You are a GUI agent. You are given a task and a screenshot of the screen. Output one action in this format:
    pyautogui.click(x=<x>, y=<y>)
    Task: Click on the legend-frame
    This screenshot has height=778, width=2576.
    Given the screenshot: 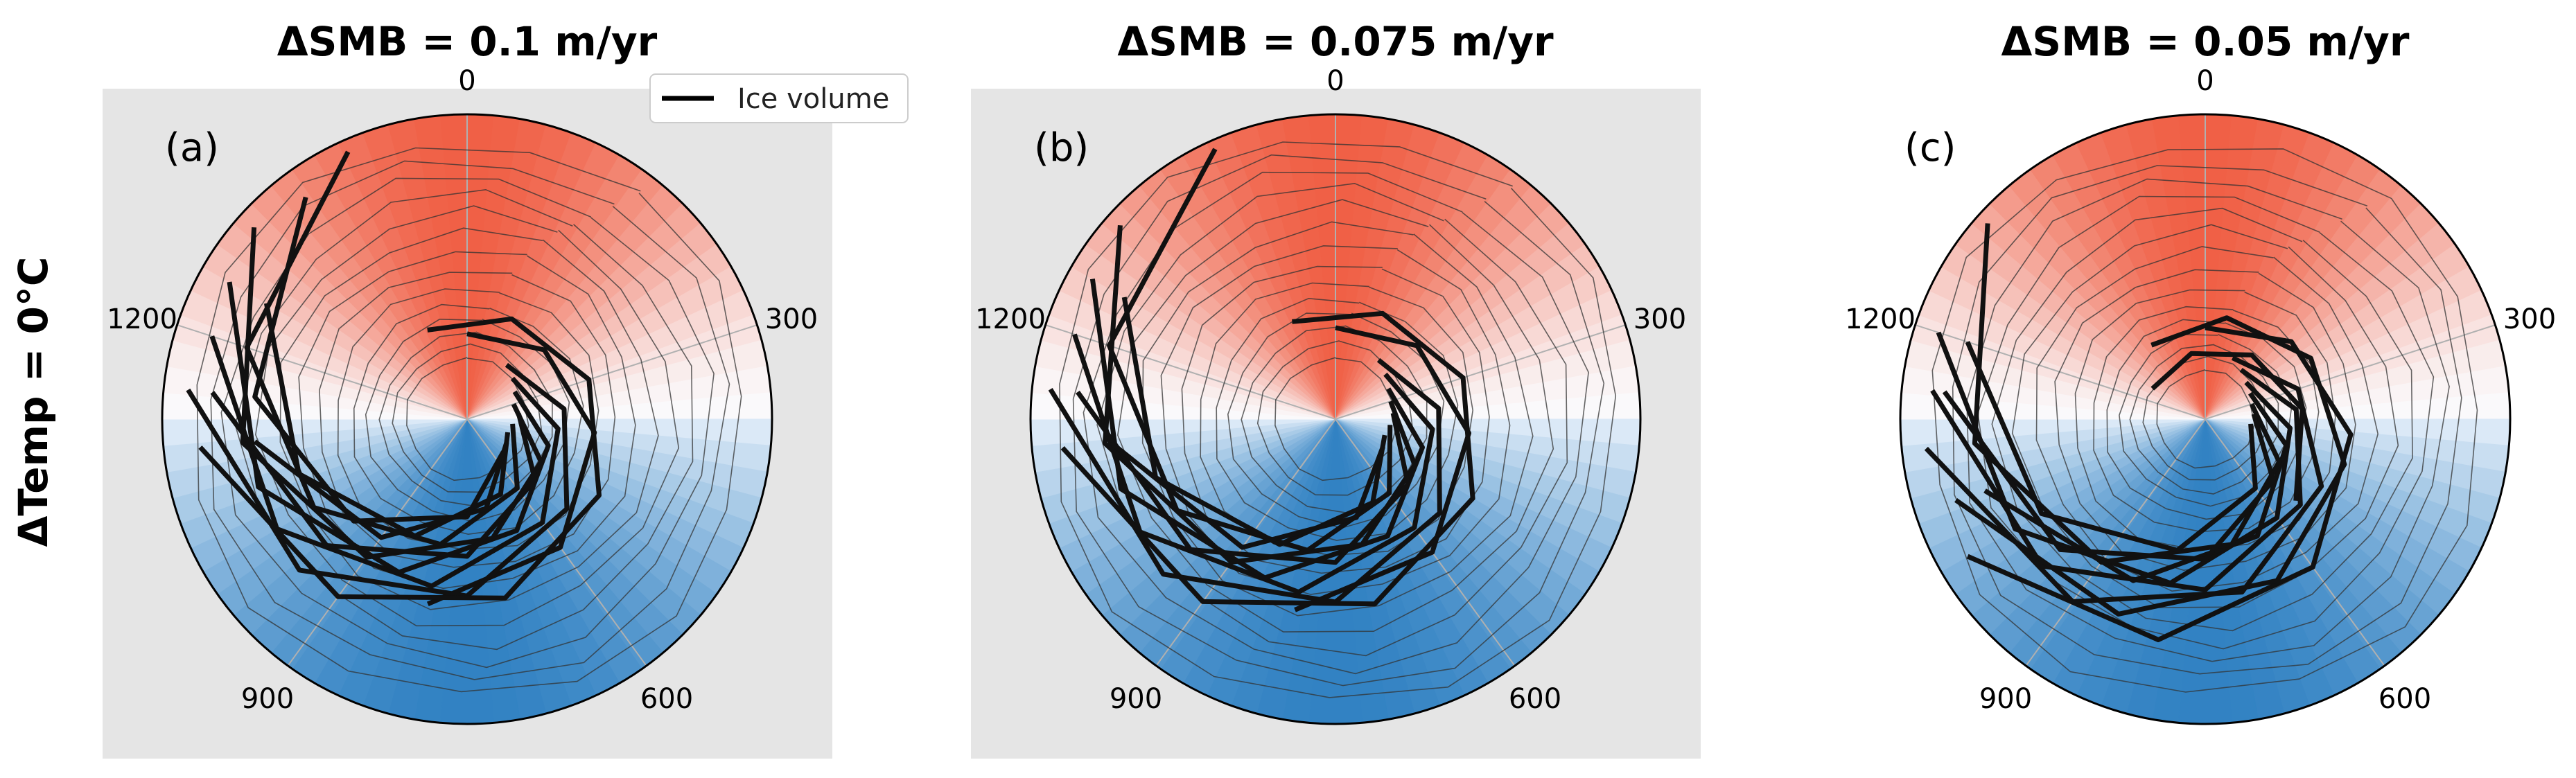 What is the action you would take?
    pyautogui.click(x=779, y=98)
    